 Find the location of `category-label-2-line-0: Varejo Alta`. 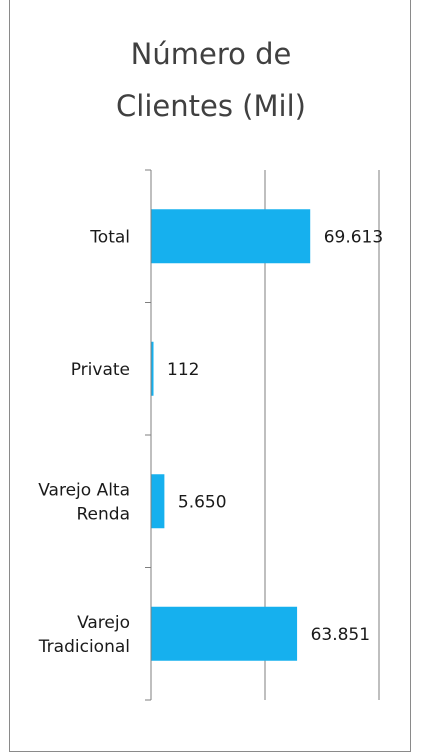

category-label-2-line-0: Varejo Alta is located at coordinates (84, 490).